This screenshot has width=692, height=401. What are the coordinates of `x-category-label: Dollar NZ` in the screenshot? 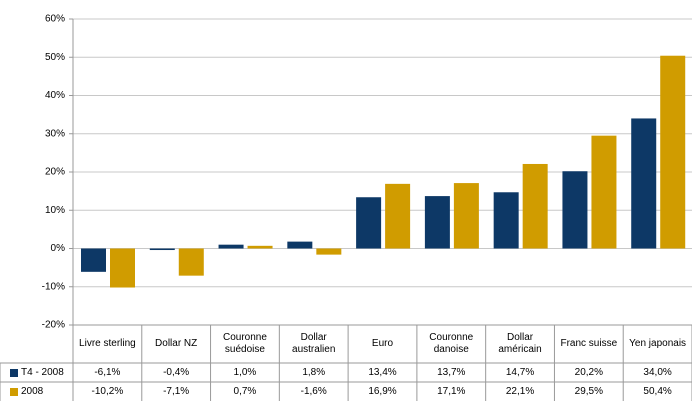 It's located at (176, 343).